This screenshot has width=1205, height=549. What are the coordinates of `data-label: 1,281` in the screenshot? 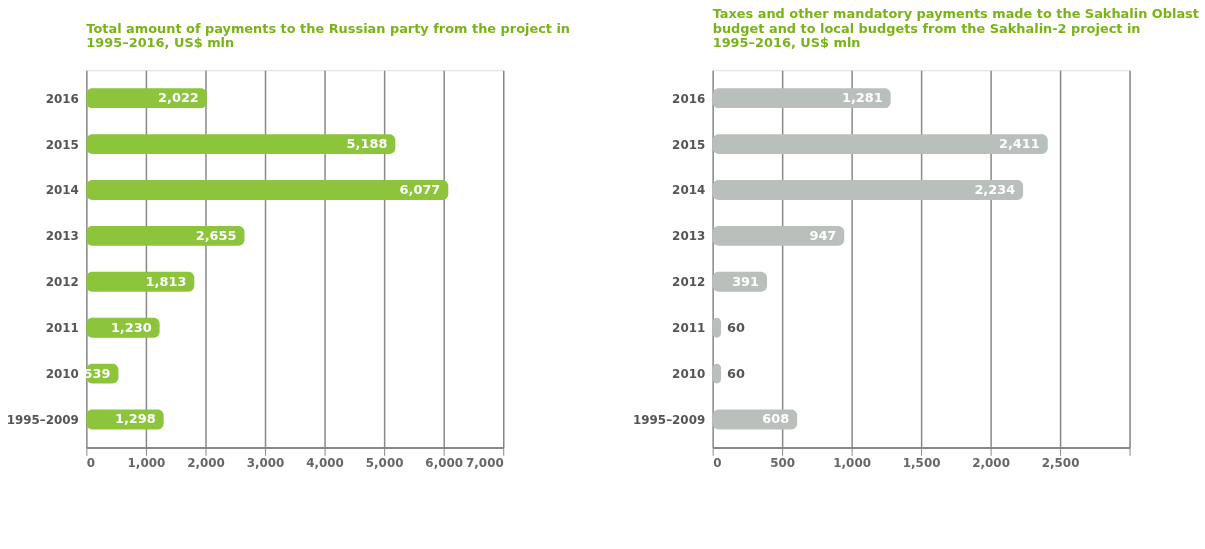 It's located at (862, 98).